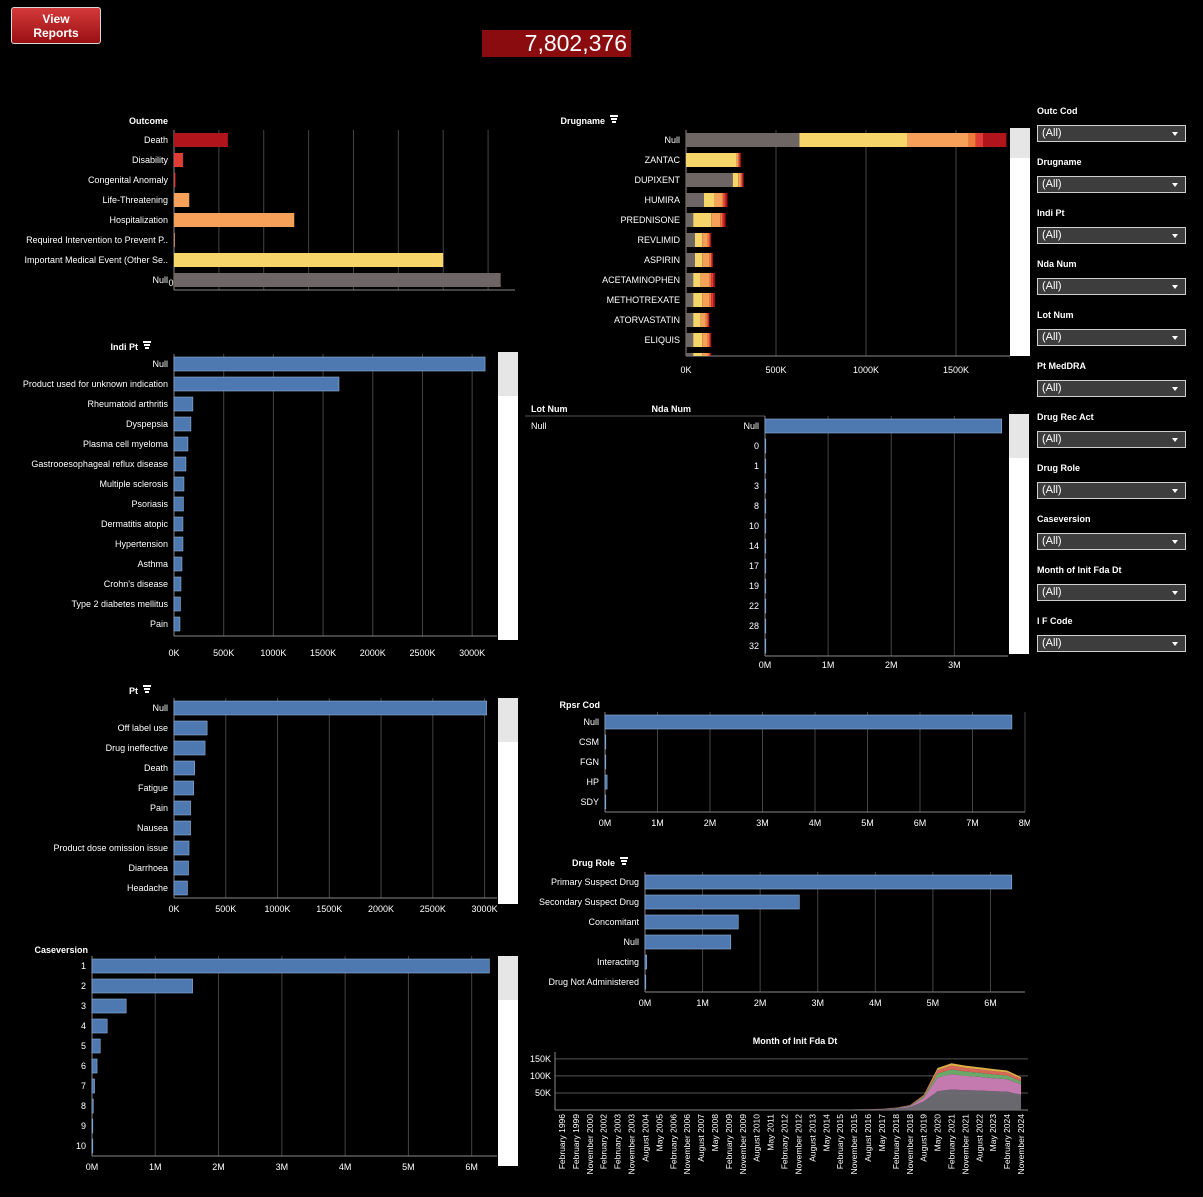  I want to click on filter-pt-meddra: Pt MedDRA (All), so click(1114, 379).